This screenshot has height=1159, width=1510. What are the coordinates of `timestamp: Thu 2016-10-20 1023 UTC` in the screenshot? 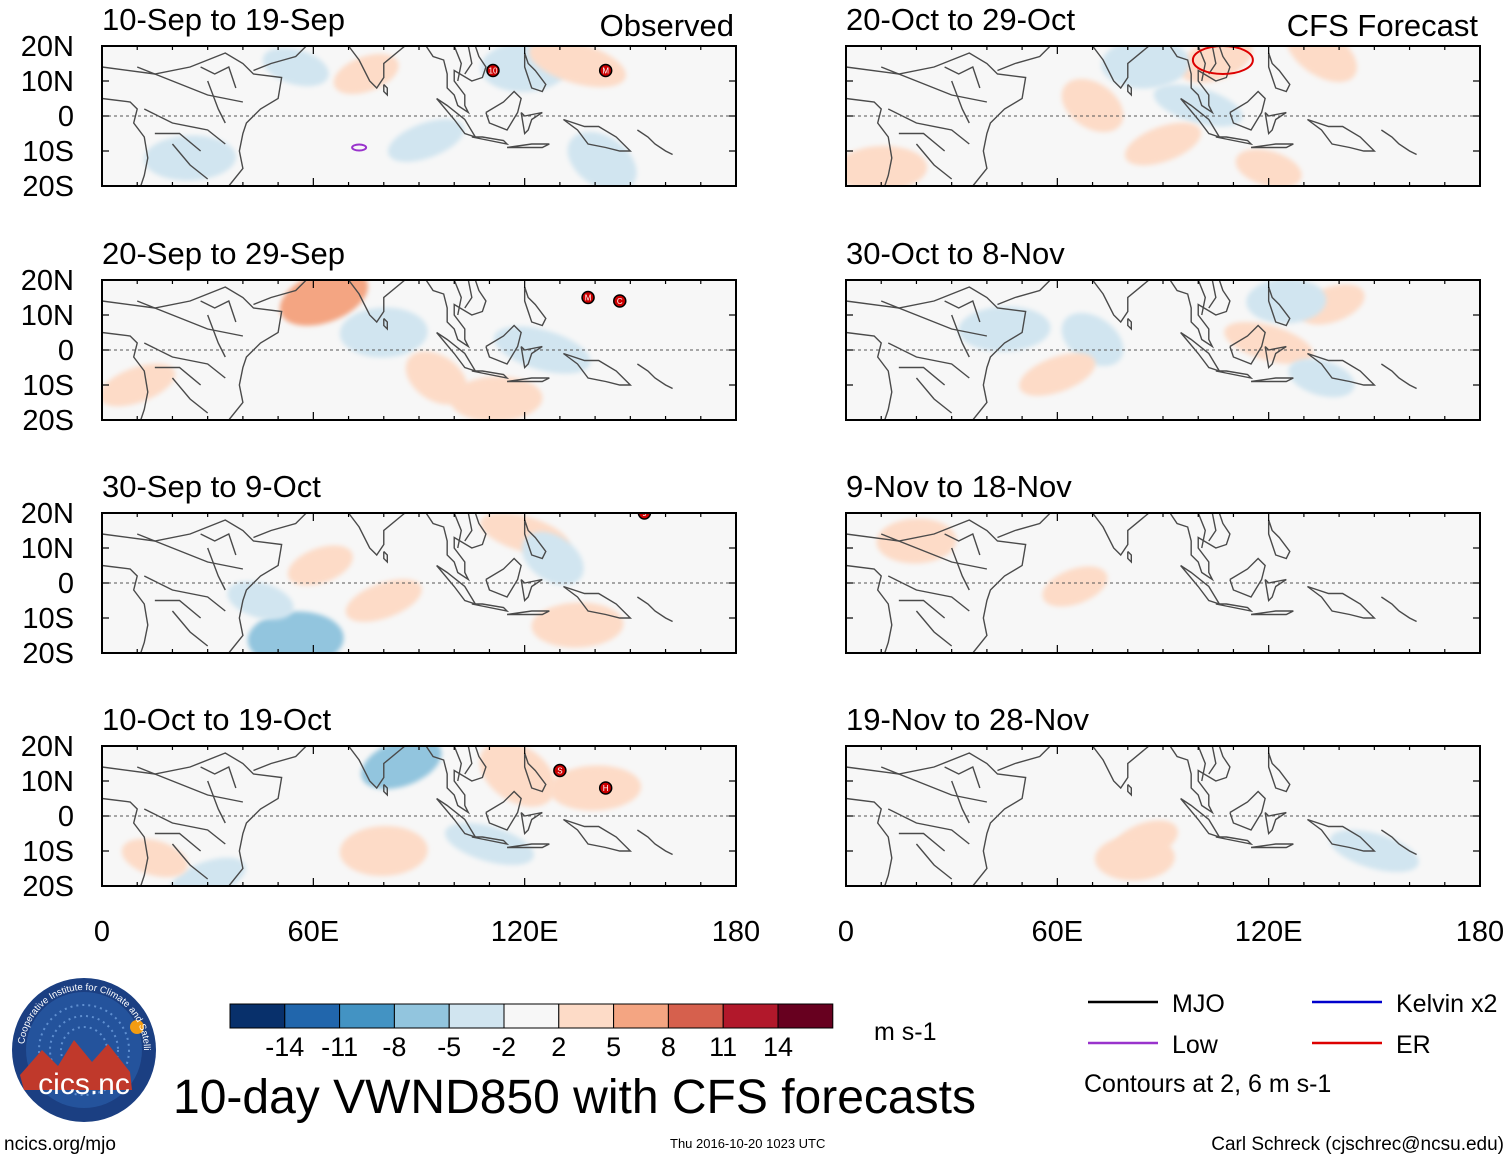 It's located at (747, 1143).